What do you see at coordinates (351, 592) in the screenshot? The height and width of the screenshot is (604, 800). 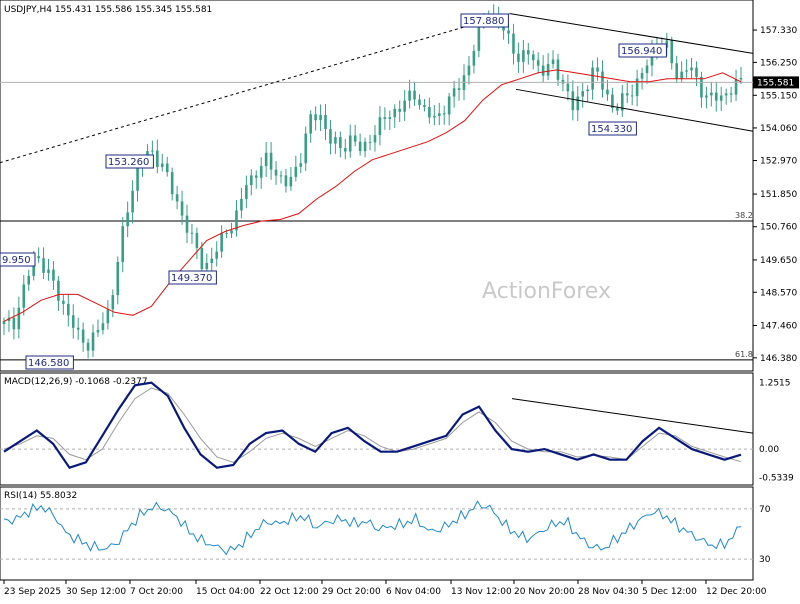 I see `x-axis-label: 29 Oct 20:00` at bounding box center [351, 592].